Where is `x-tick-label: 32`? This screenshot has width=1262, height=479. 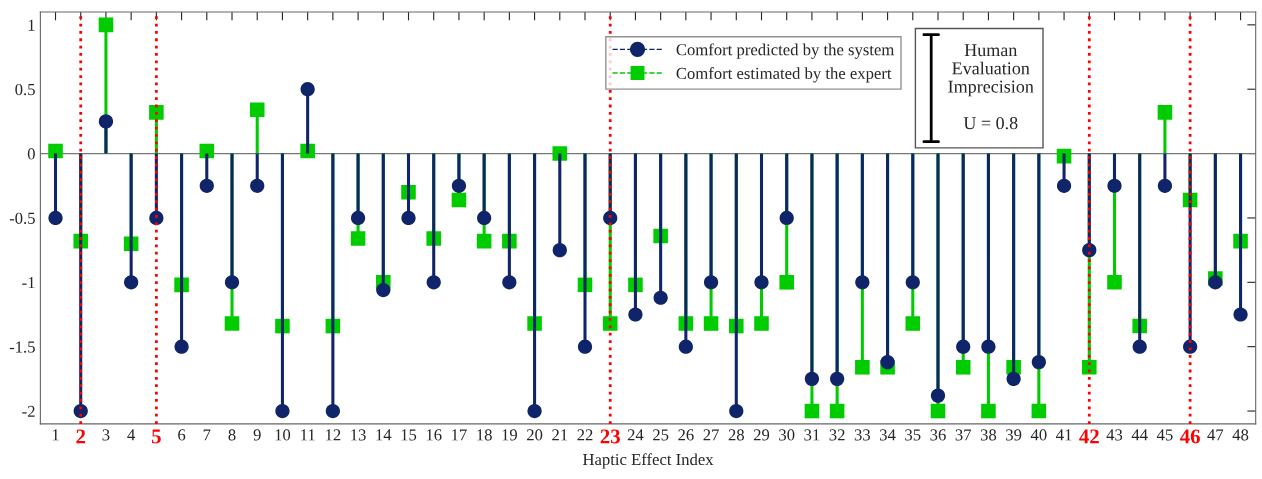 x-tick-label: 32 is located at coordinates (837, 435).